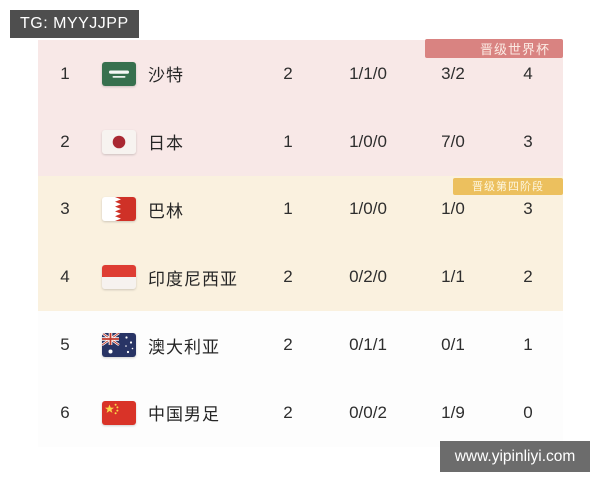 This screenshot has width=600, height=480. Describe the element at coordinates (119, 141) in the screenshot. I see `flag-japan-icon` at that location.